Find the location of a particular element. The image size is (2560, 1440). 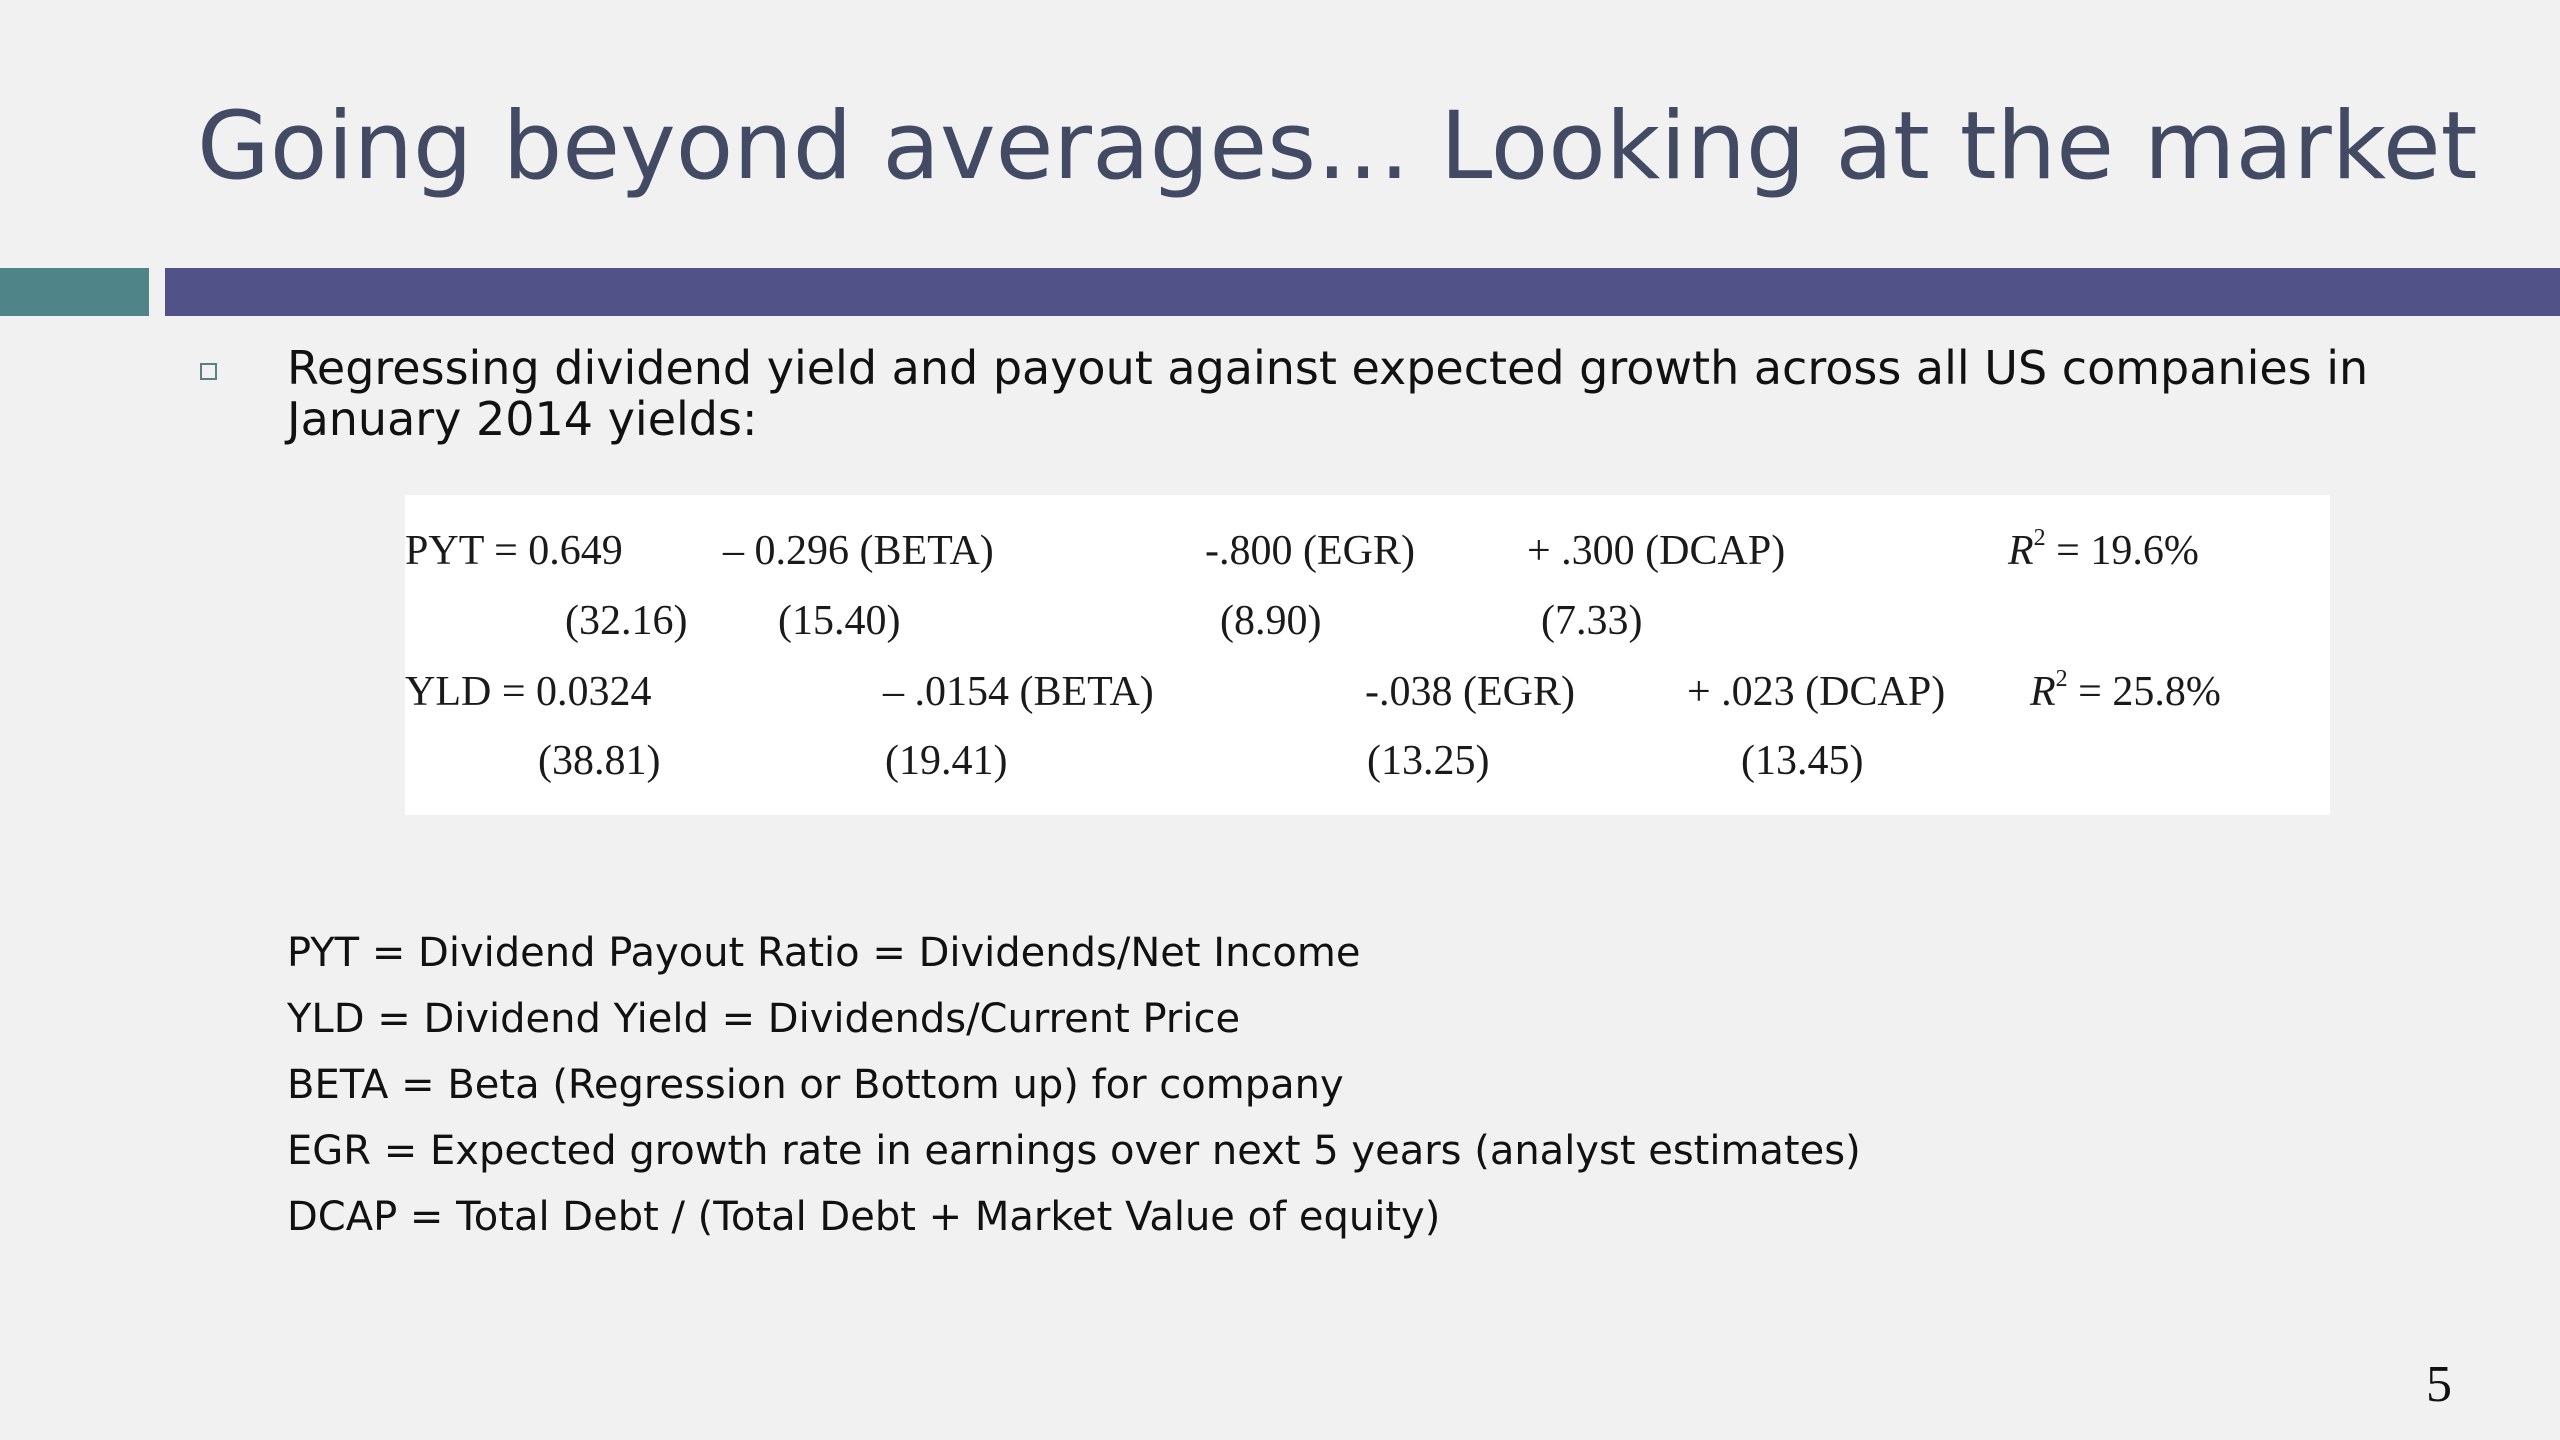

yld-tstat-dcap: (13.45) is located at coordinates (1802, 761).